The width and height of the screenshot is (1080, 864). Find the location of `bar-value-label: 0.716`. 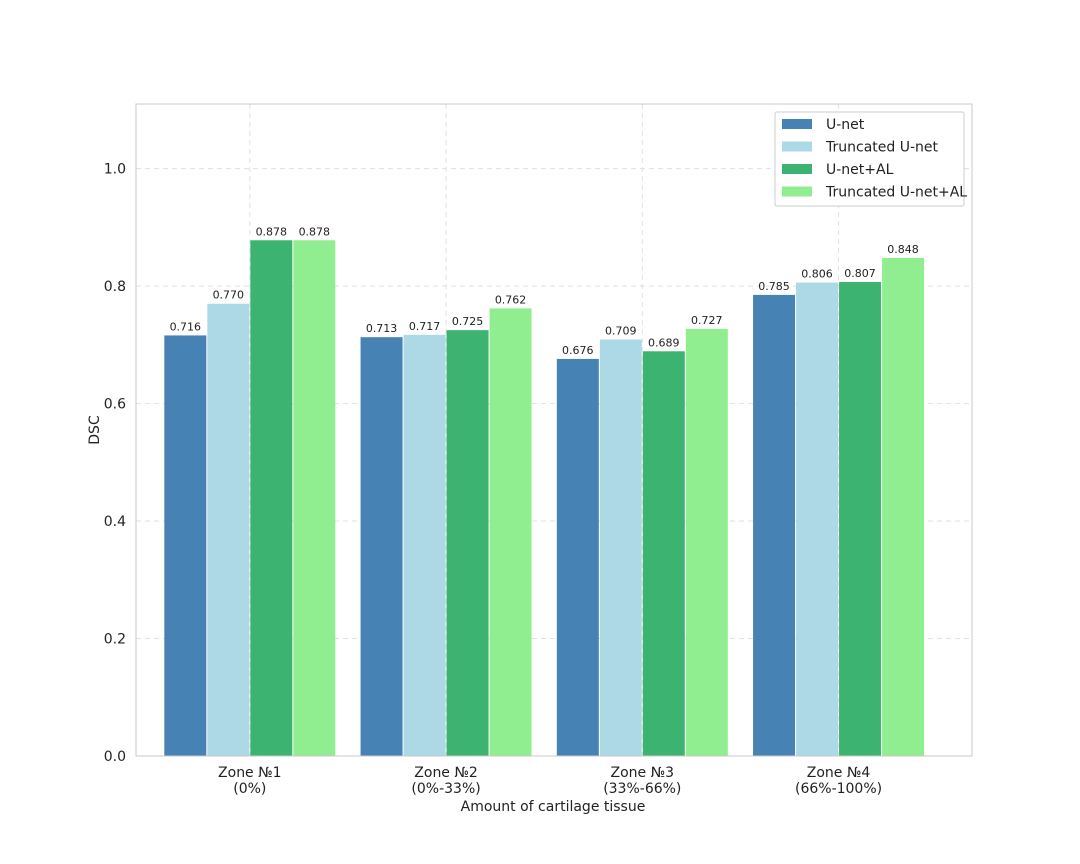

bar-value-label: 0.716 is located at coordinates (186, 326).